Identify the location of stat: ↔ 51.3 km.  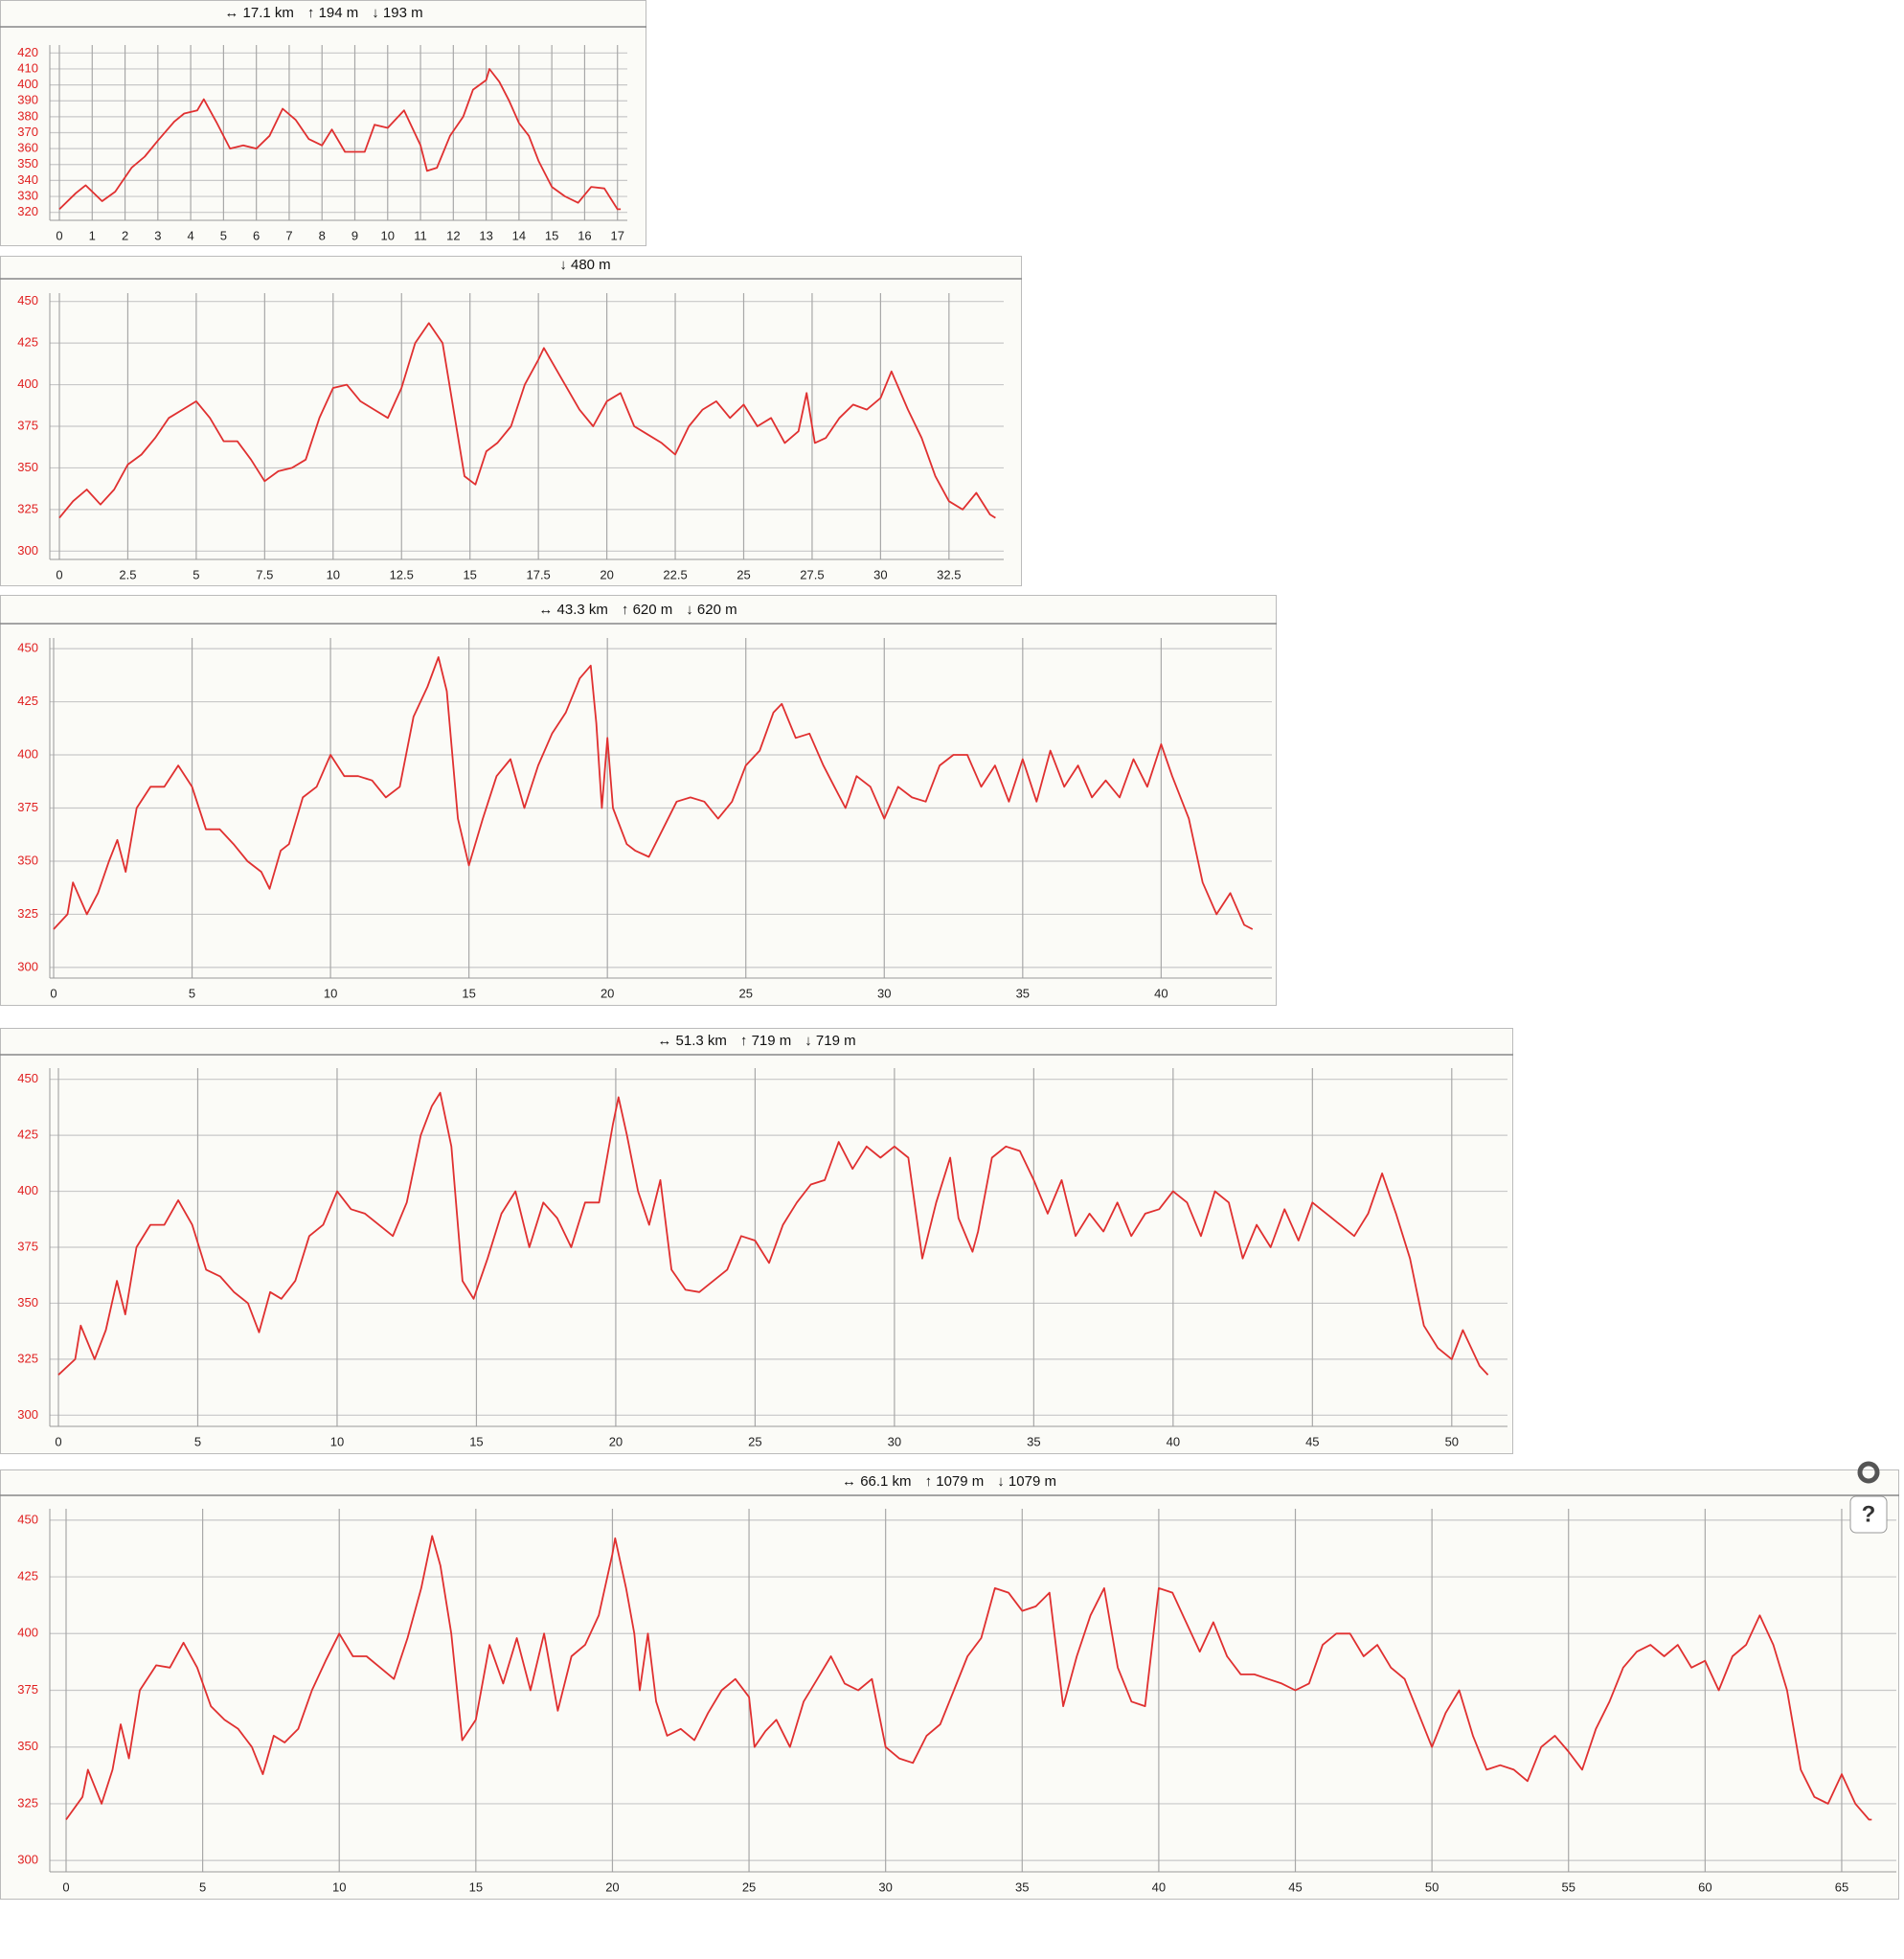
(692, 1041).